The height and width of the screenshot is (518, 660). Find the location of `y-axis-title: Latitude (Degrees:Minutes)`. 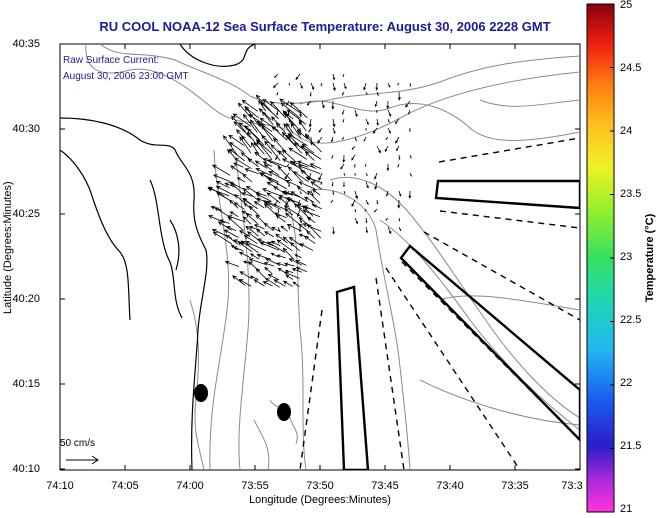

y-axis-title: Latitude (Degrees:Minutes) is located at coordinates (8, 247).